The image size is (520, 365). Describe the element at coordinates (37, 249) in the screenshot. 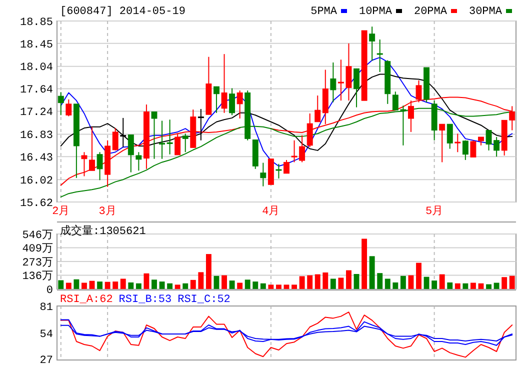

I see `y-tick-label: 409万` at that location.